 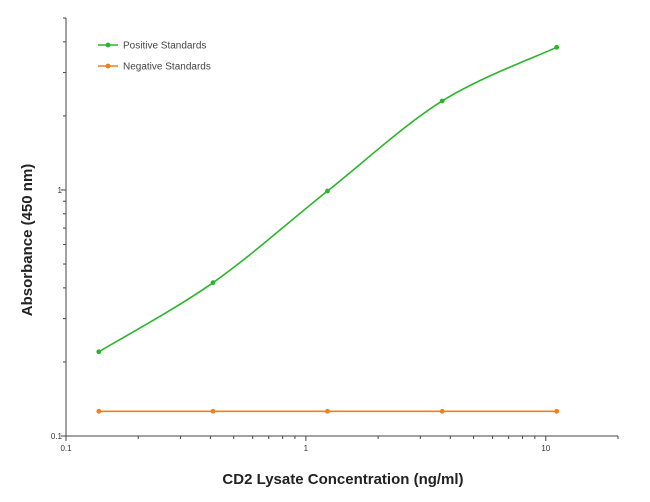 What do you see at coordinates (66, 448) in the screenshot?
I see `x-tick-label: 0.1` at bounding box center [66, 448].